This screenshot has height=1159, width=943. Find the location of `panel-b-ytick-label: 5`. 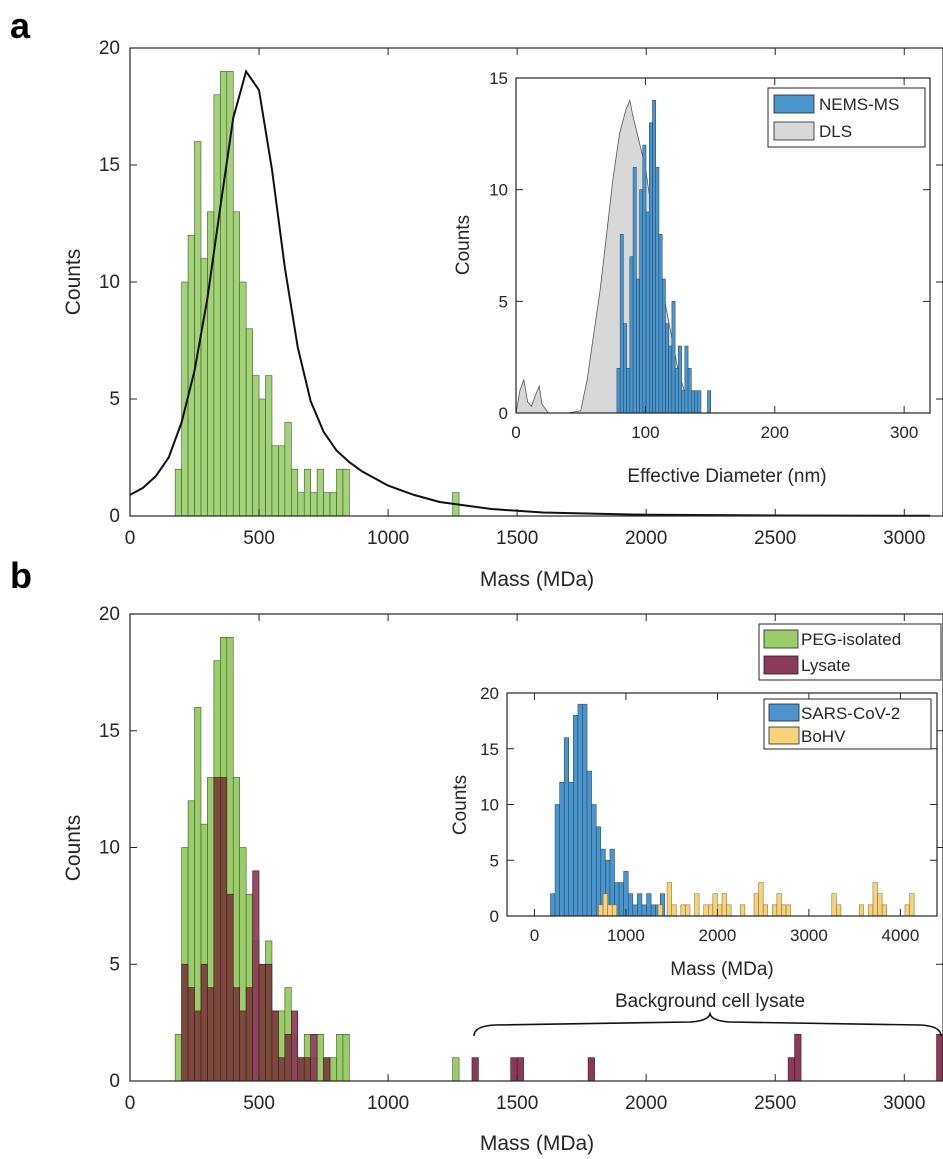

panel-b-ytick-label: 5 is located at coordinates (114, 964).